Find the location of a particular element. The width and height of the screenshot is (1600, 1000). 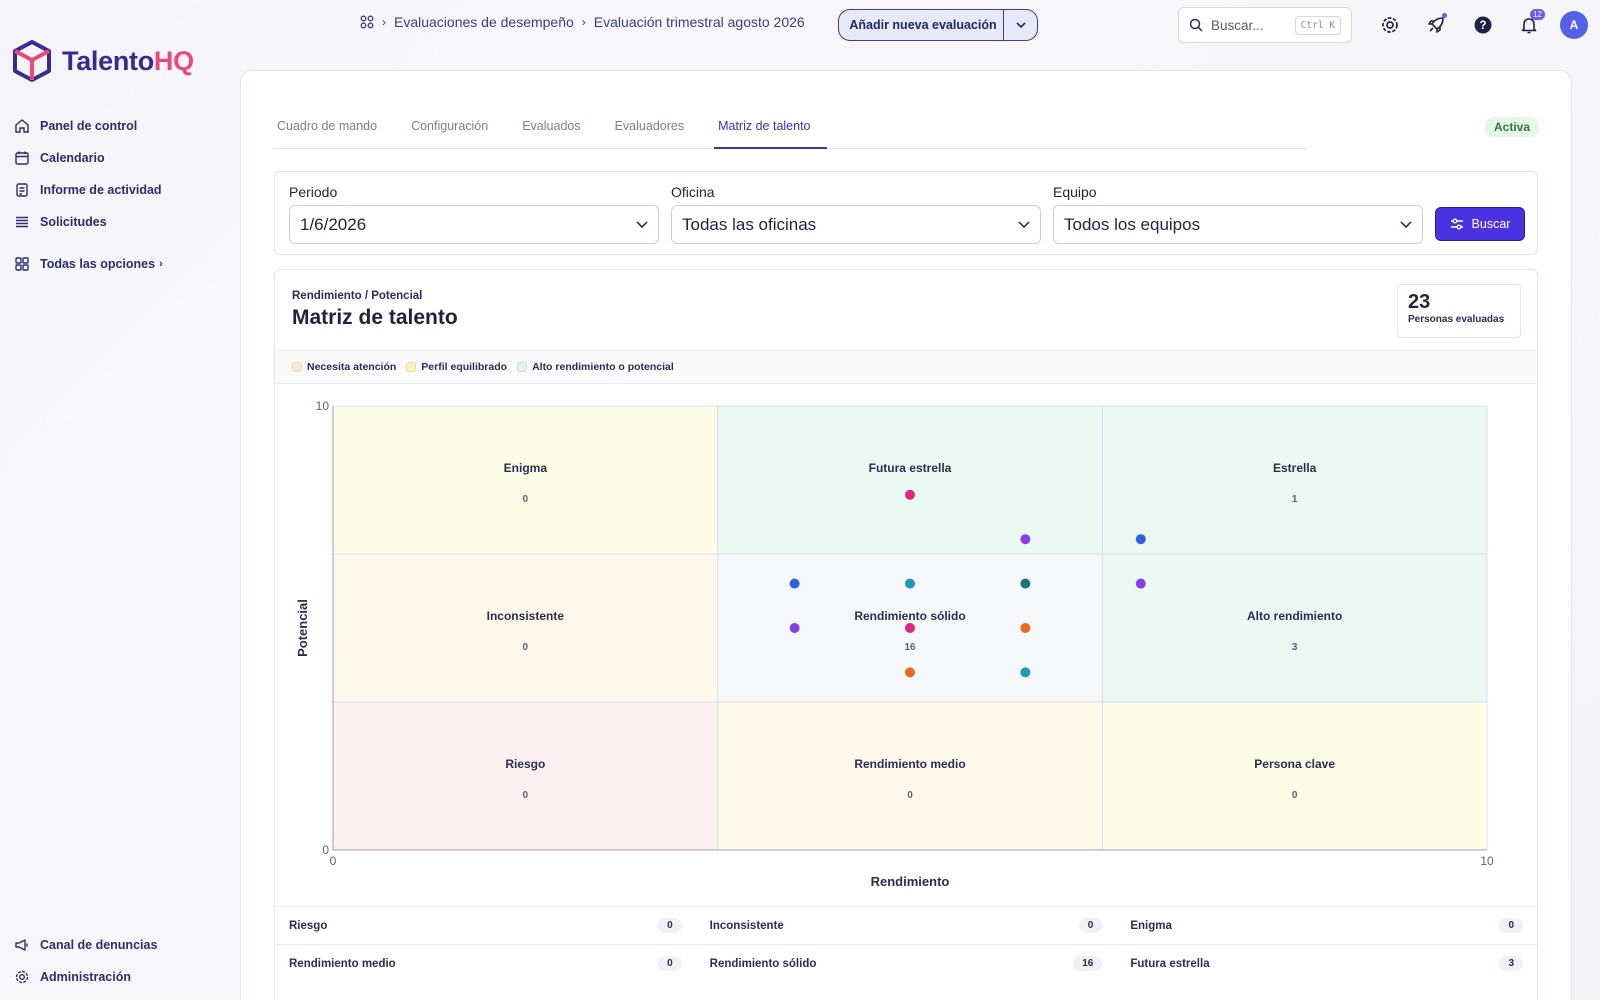

matrix-cell-label: Futura estrella is located at coordinates (910, 468).